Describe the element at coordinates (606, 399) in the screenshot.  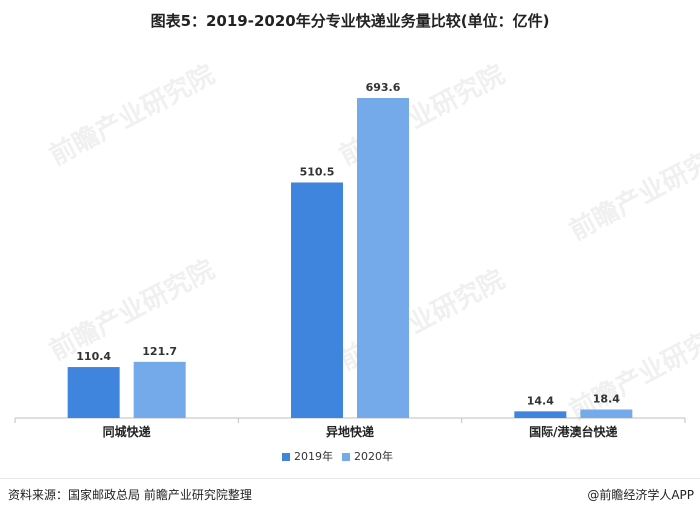
I see `data-label: 18.4` at that location.